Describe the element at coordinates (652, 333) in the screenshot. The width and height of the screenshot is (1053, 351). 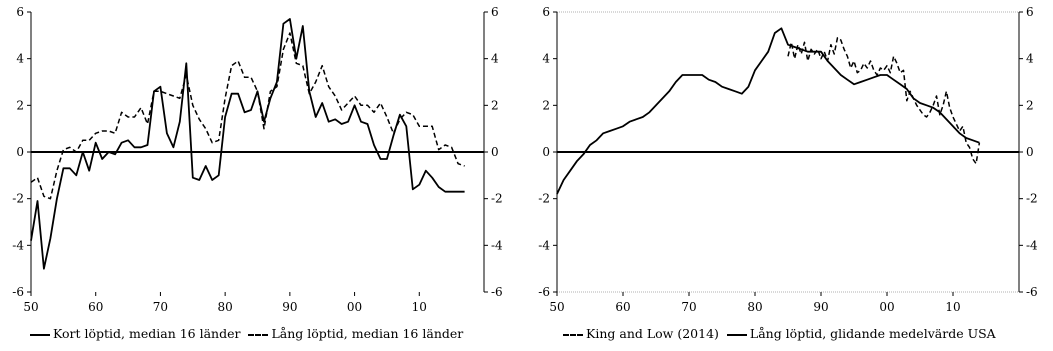
I see `legend-label-king-low: King and Low (2014)` at that location.